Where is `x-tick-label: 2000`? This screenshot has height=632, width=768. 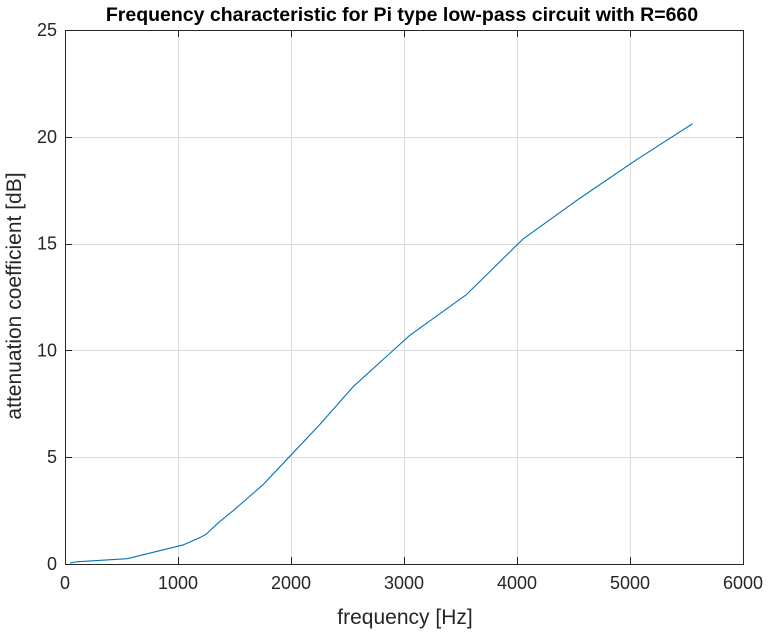 x-tick-label: 2000 is located at coordinates (291, 583).